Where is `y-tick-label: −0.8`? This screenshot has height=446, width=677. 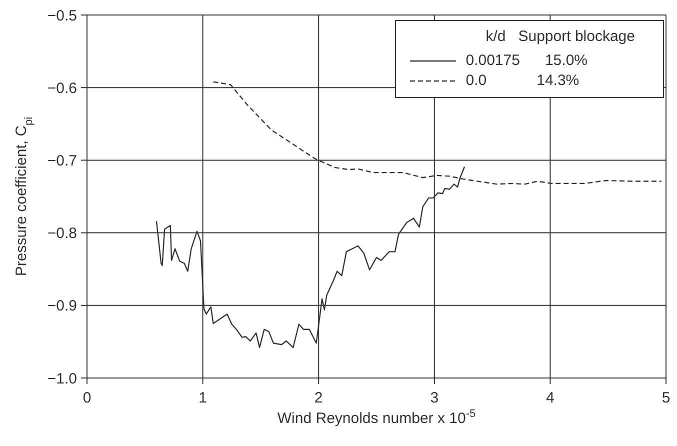 y-tick-label: −0.8 is located at coordinates (62, 233).